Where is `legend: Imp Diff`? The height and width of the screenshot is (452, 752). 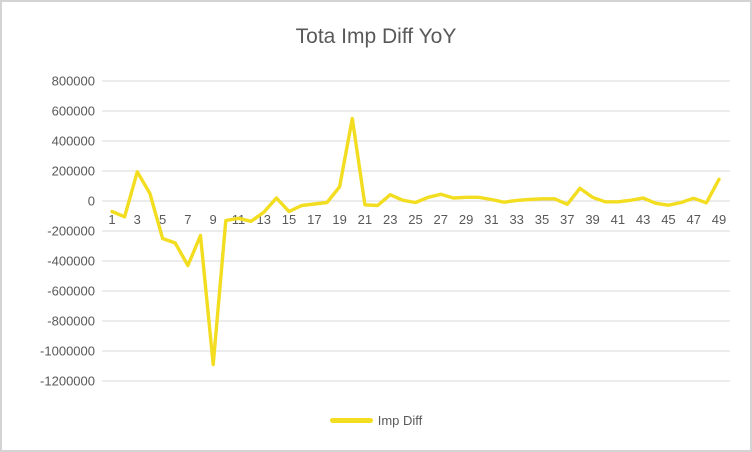
legend: Imp Diff is located at coordinates (376, 420).